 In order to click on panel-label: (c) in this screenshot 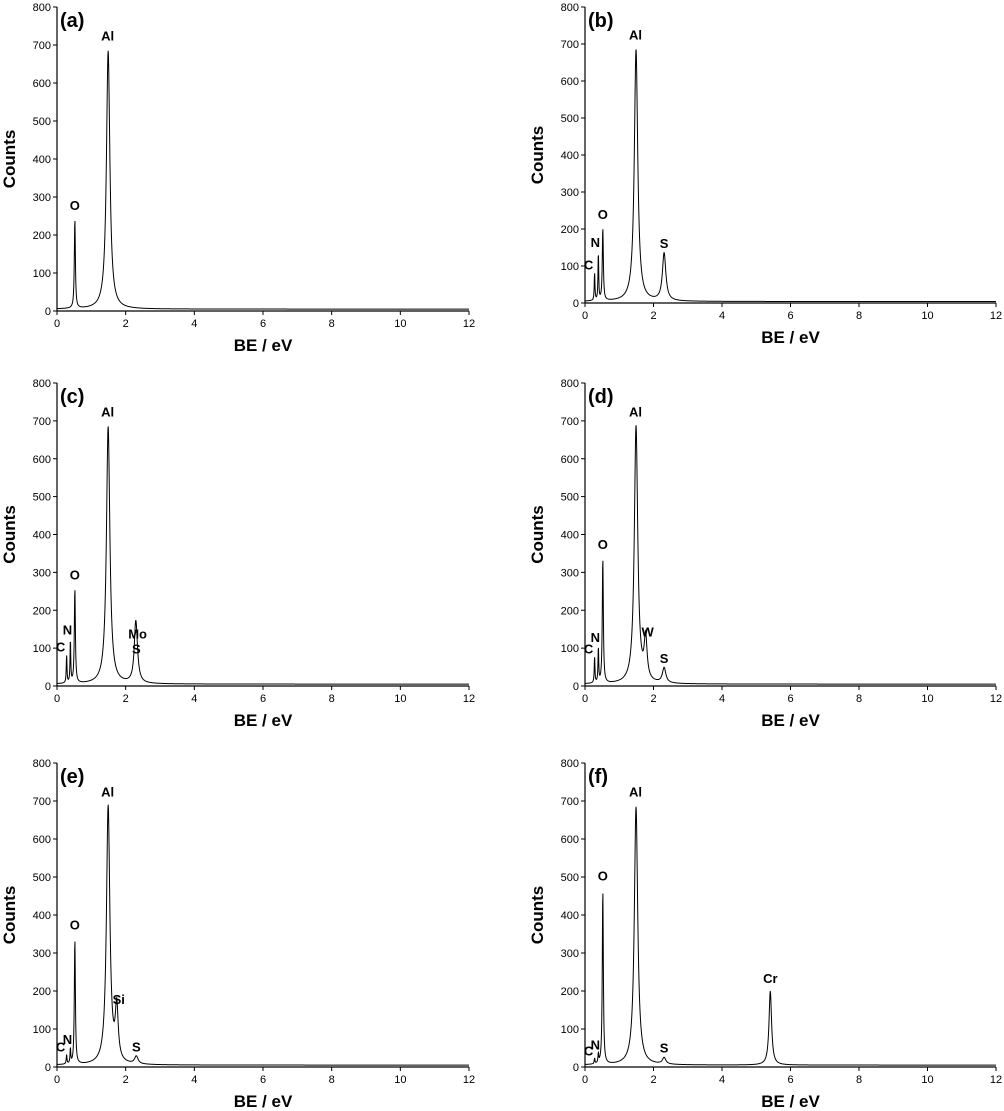, I will do `click(72, 397)`.